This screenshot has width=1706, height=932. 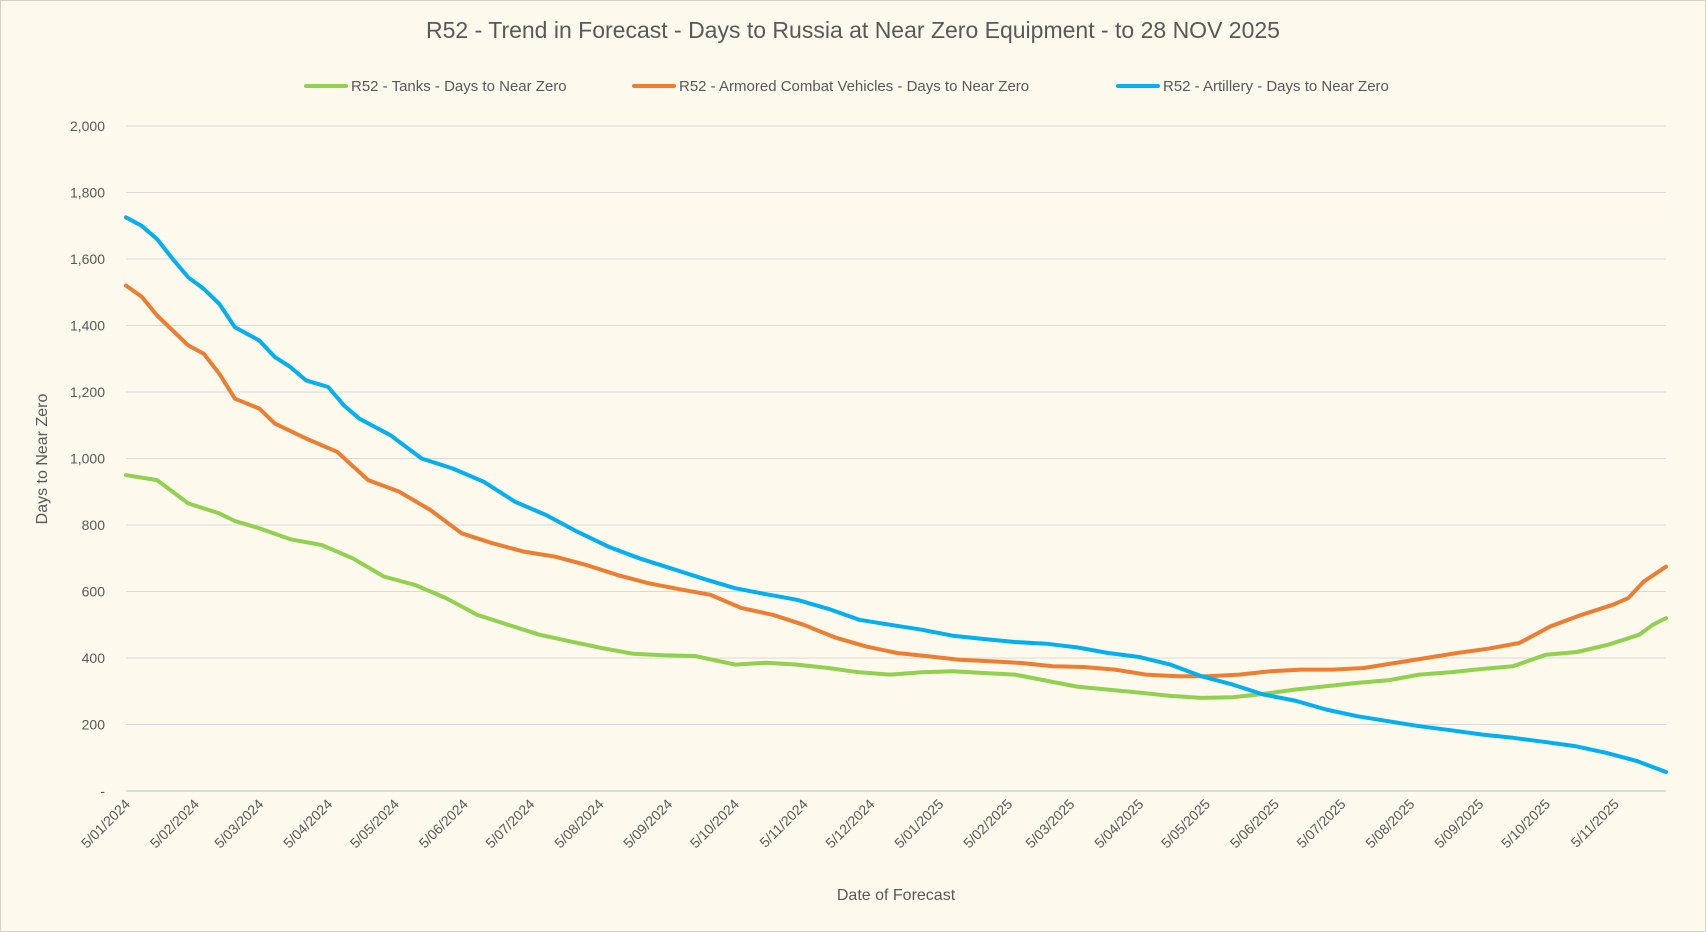 What do you see at coordinates (988, 824) in the screenshot?
I see `x-tick-label: 5/02/2025` at bounding box center [988, 824].